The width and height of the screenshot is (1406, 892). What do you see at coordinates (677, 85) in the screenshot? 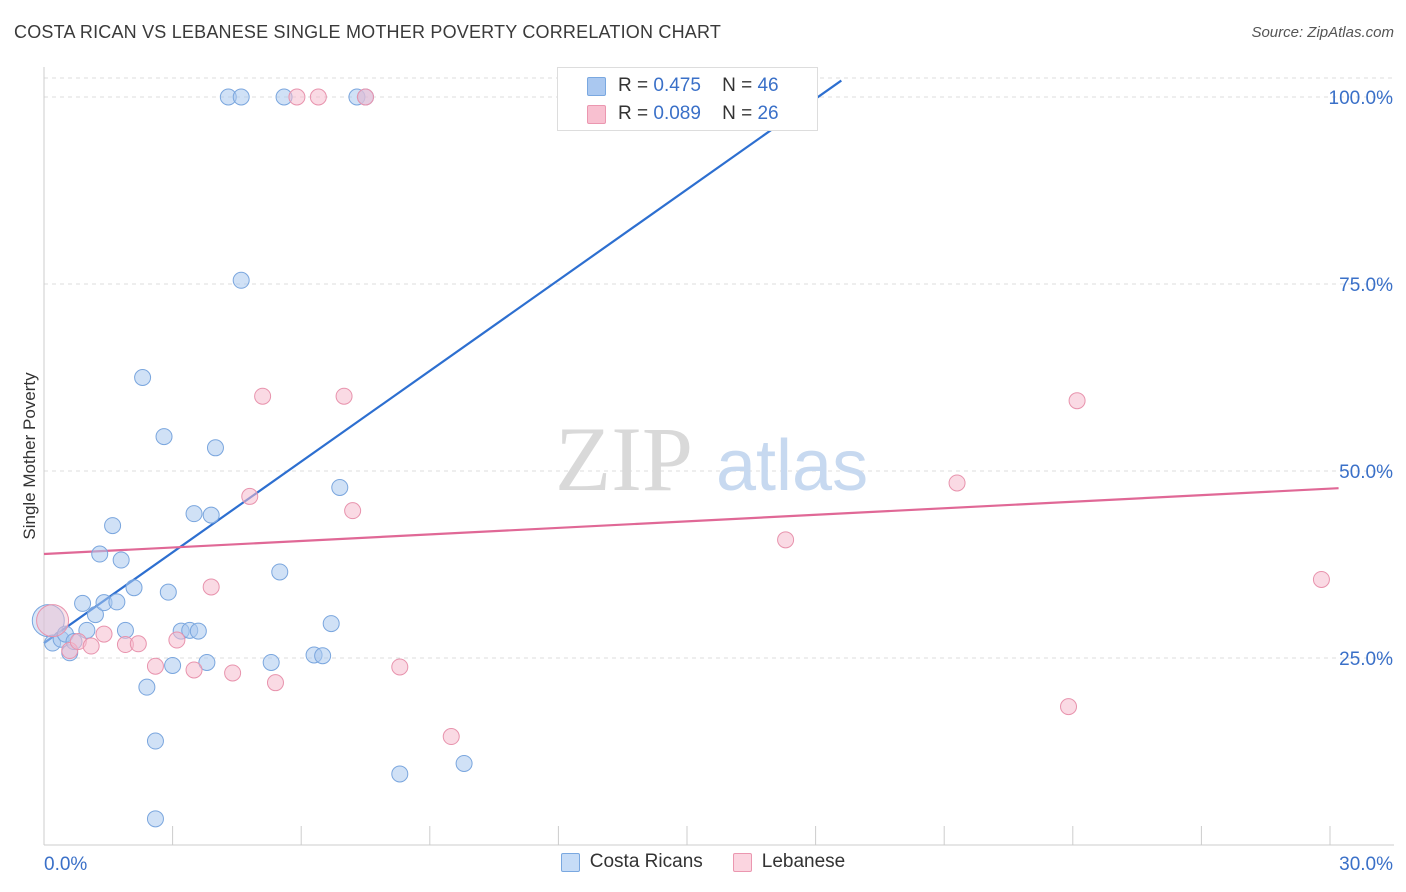
I see `legend-r-value: 0.475` at bounding box center [677, 85].